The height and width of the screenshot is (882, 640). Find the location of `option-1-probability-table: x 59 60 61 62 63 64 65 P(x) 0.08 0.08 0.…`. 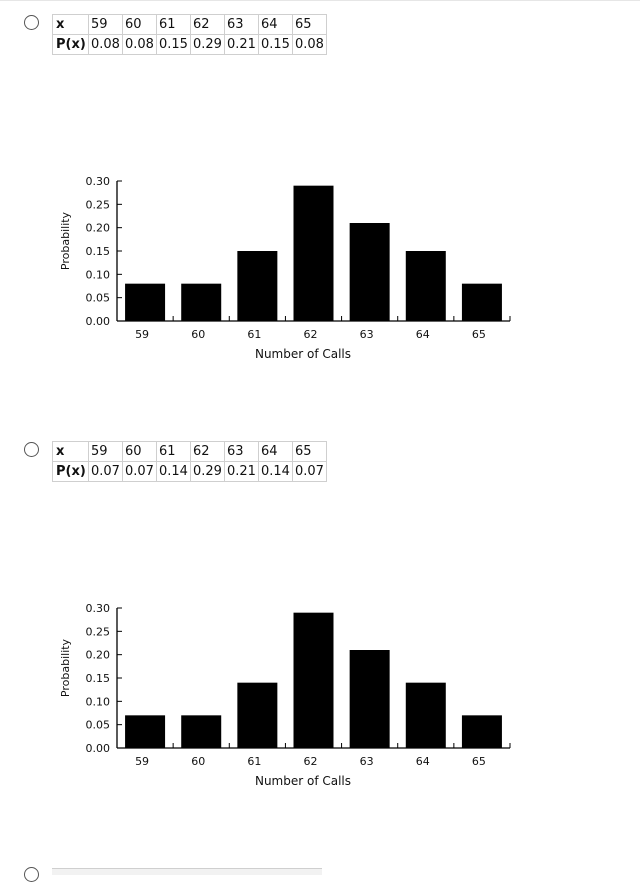

option-1-probability-table: x 59 60 61 62 63 64 65 P(x) 0.08 0.08 0.… is located at coordinates (189, 34).